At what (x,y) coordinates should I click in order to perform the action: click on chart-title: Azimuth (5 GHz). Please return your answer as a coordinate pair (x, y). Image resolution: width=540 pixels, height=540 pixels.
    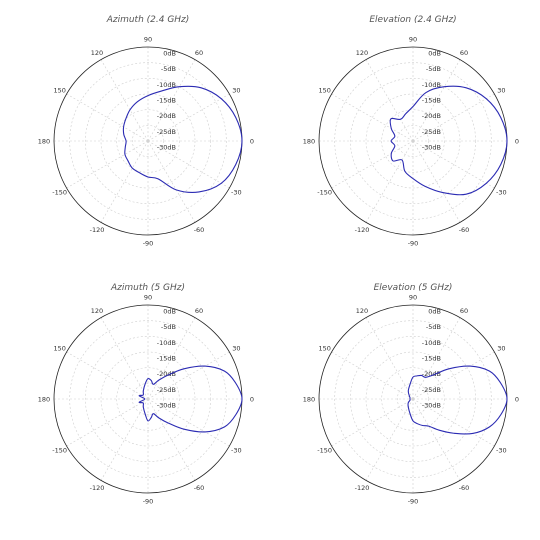
    Looking at the image, I should click on (147, 288).